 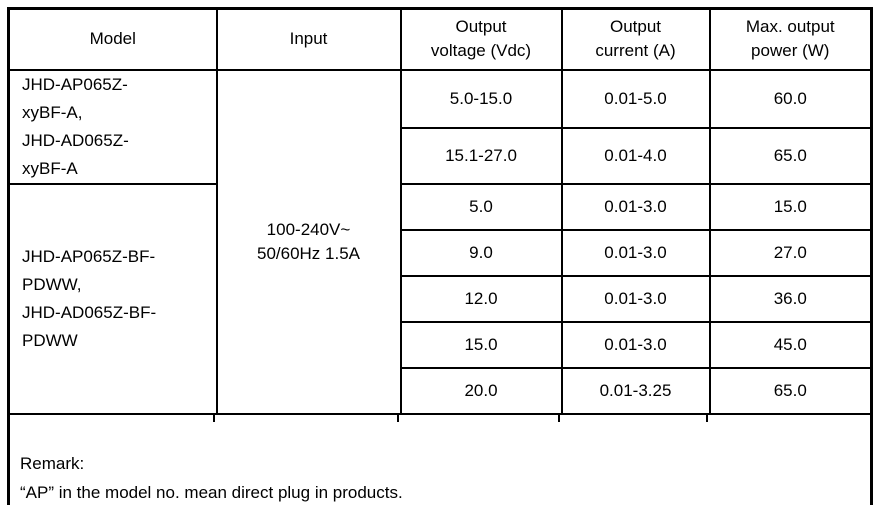 What do you see at coordinates (635, 39) in the screenshot?
I see `col-header-output-current: Output current (A)` at bounding box center [635, 39].